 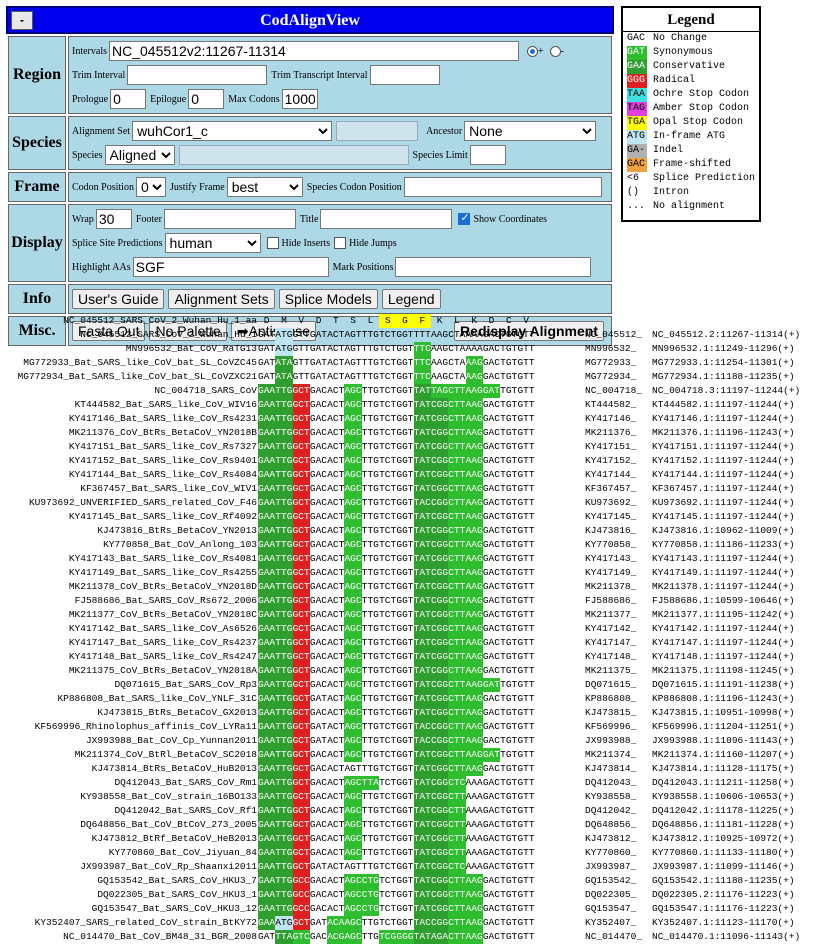 What do you see at coordinates (723, 516) in the screenshot?
I see `row-coordinates: KY417145.1:11197-11244(+)` at bounding box center [723, 516].